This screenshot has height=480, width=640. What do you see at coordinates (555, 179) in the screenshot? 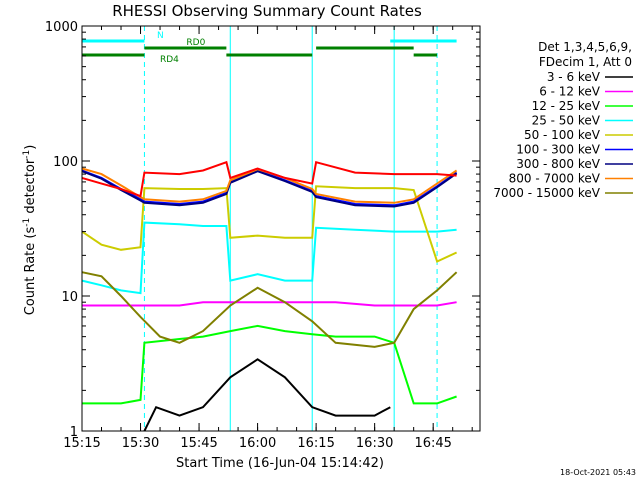
I see `legend-label-7: 800 - 7000 keV` at bounding box center [555, 179].